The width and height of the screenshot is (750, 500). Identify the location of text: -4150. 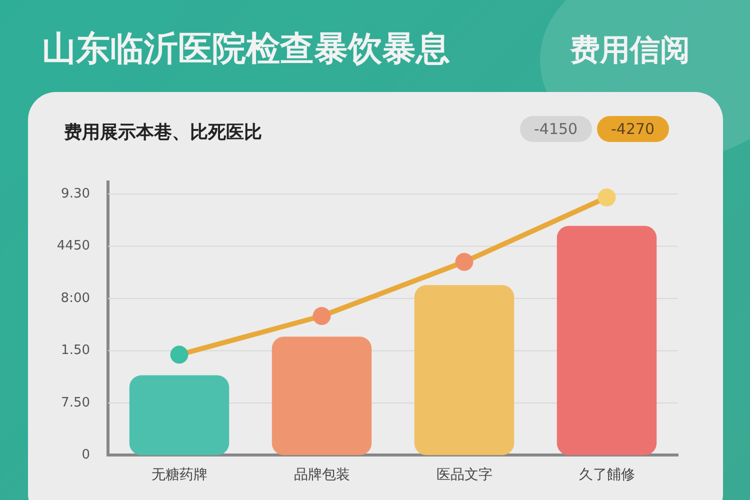
(556, 129).